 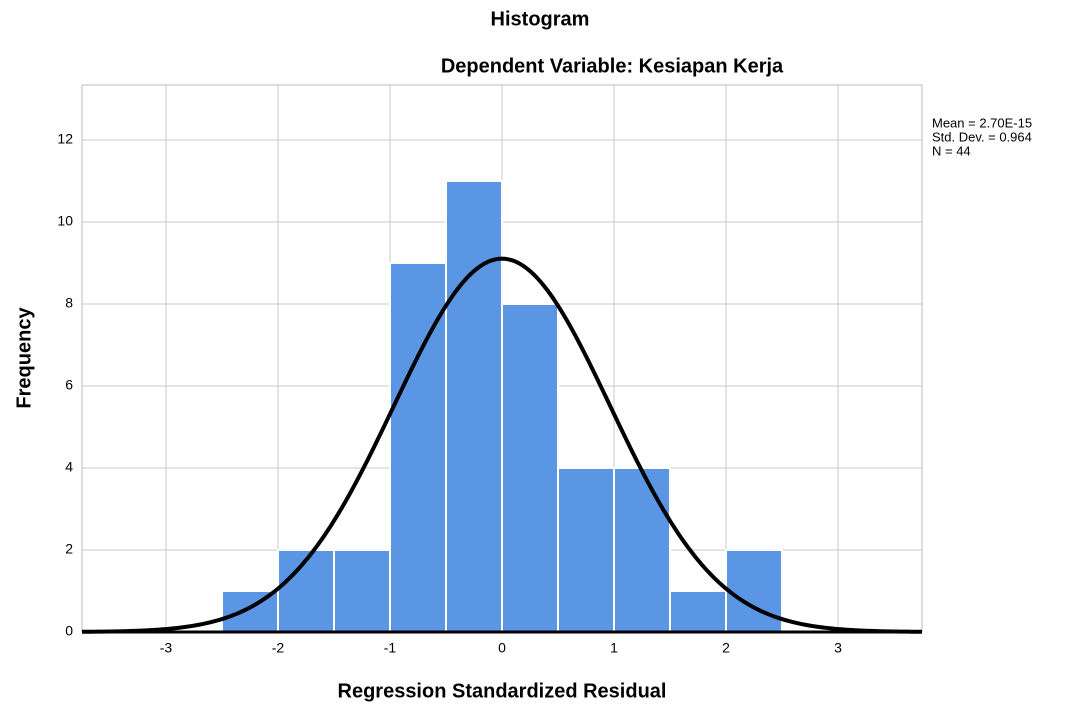 What do you see at coordinates (278, 648) in the screenshot?
I see `x-tick-label: -2` at bounding box center [278, 648].